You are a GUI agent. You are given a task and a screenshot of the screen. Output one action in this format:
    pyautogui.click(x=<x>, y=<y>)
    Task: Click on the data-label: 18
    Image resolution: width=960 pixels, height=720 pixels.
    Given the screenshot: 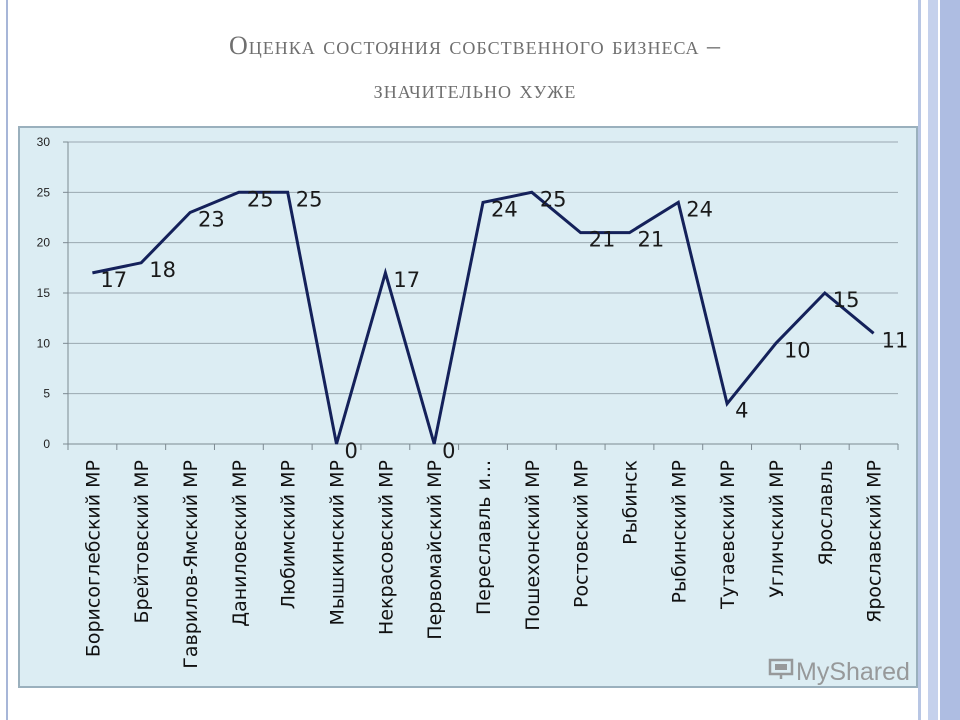 What is the action you would take?
    pyautogui.click(x=162, y=270)
    